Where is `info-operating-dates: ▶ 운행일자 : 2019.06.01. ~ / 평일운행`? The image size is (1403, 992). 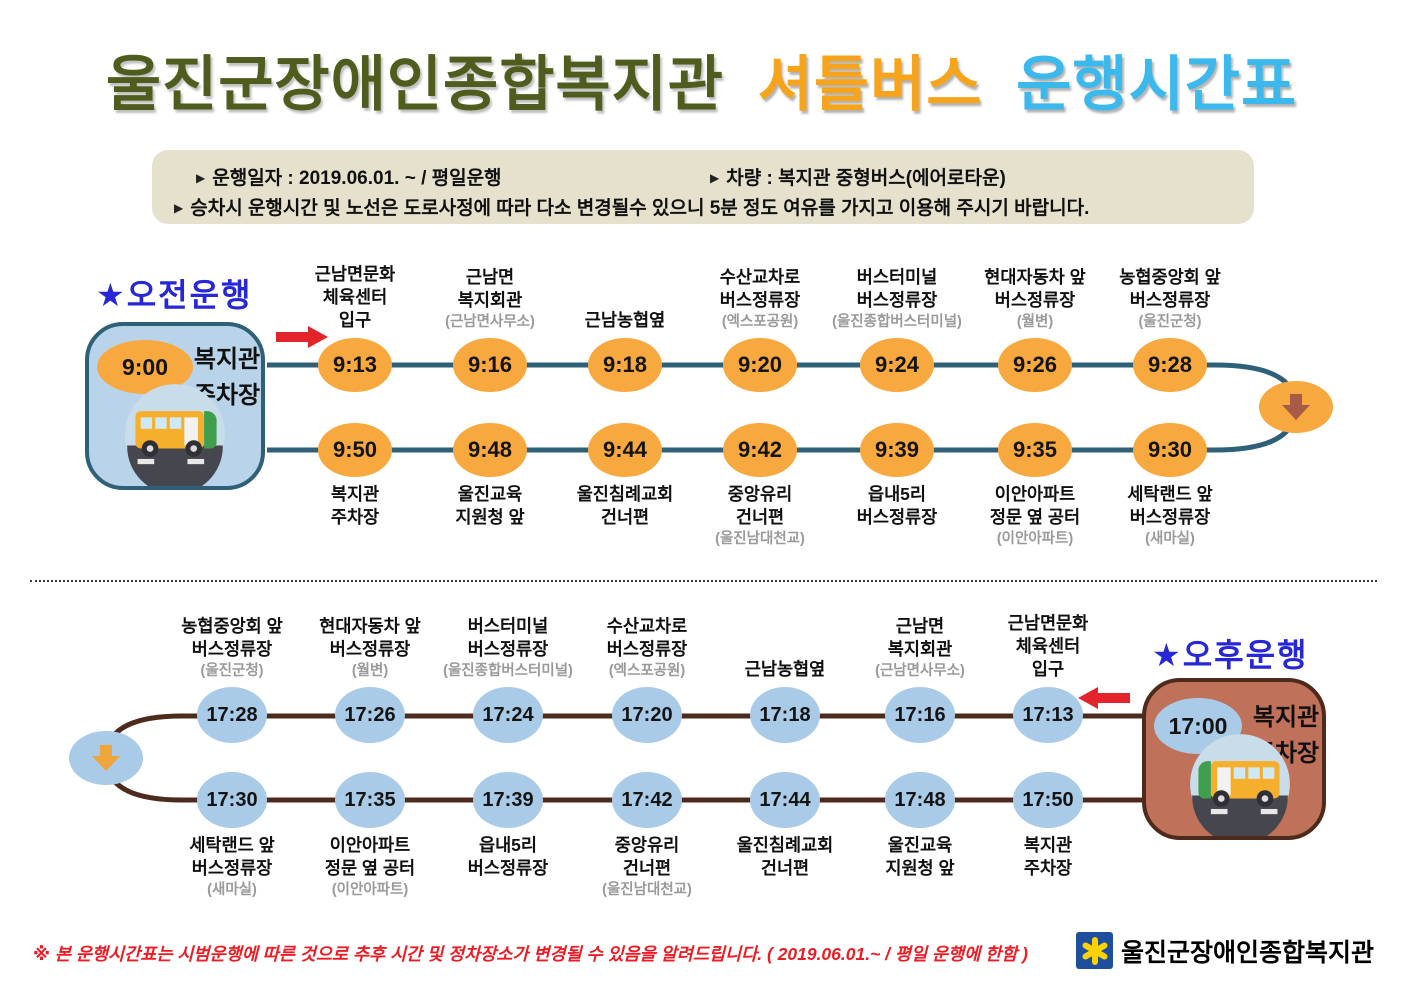
info-operating-dates: ▶ 운행일자 : 2019.06.01. ~ / 평일운행 is located at coordinates (349, 176).